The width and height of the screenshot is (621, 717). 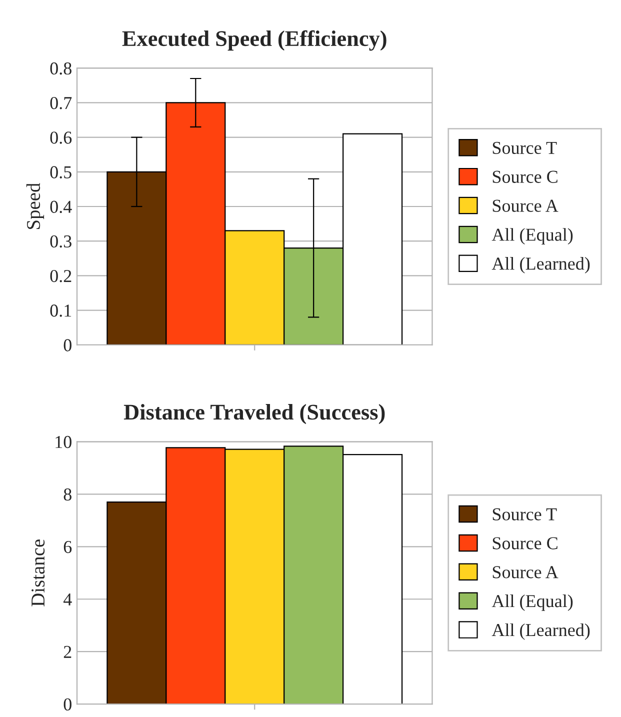 What do you see at coordinates (68, 494) in the screenshot?
I see `y-tick-label: 8` at bounding box center [68, 494].